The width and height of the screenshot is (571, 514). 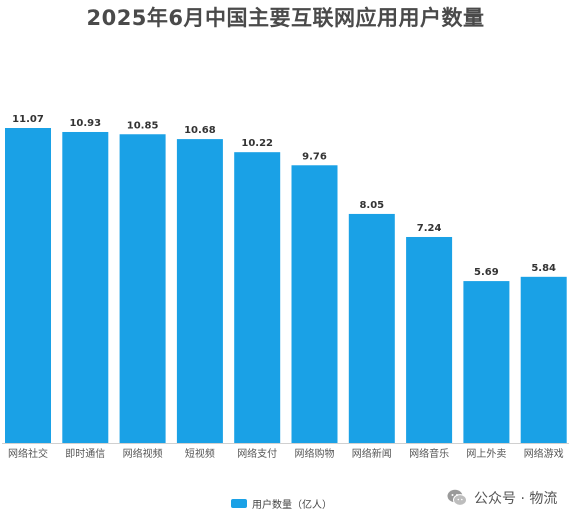 What do you see at coordinates (200, 453) in the screenshot?
I see `x-tick-label-3: 短视频` at bounding box center [200, 453].